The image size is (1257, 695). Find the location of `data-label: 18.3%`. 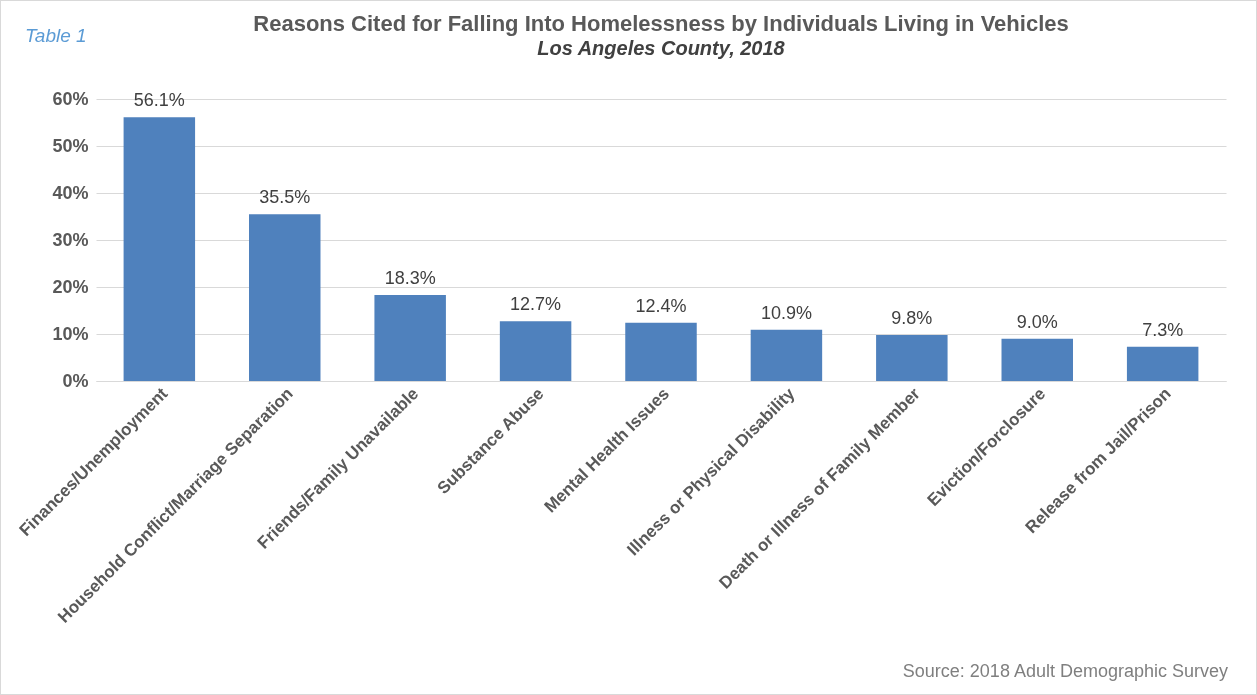

data-label: 18.3% is located at coordinates (410, 277).